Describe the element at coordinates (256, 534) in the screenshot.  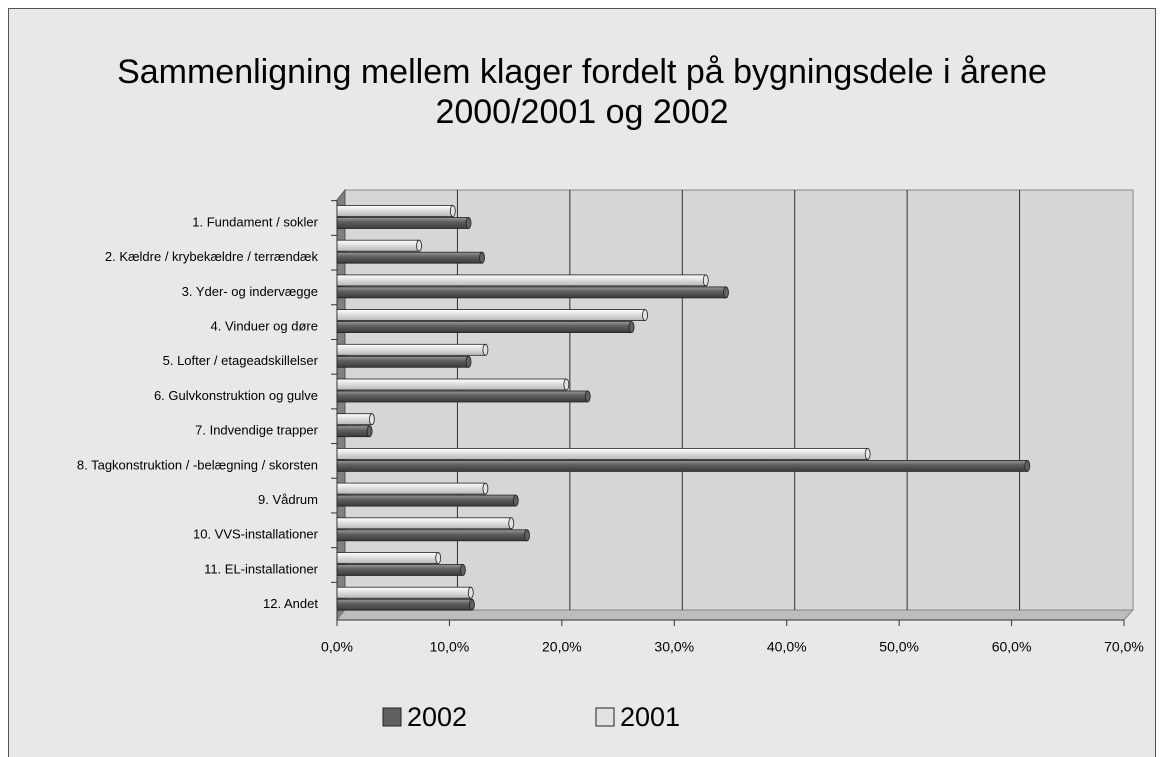
I see `y-tick-label: 10. VVS-installationer` at that location.